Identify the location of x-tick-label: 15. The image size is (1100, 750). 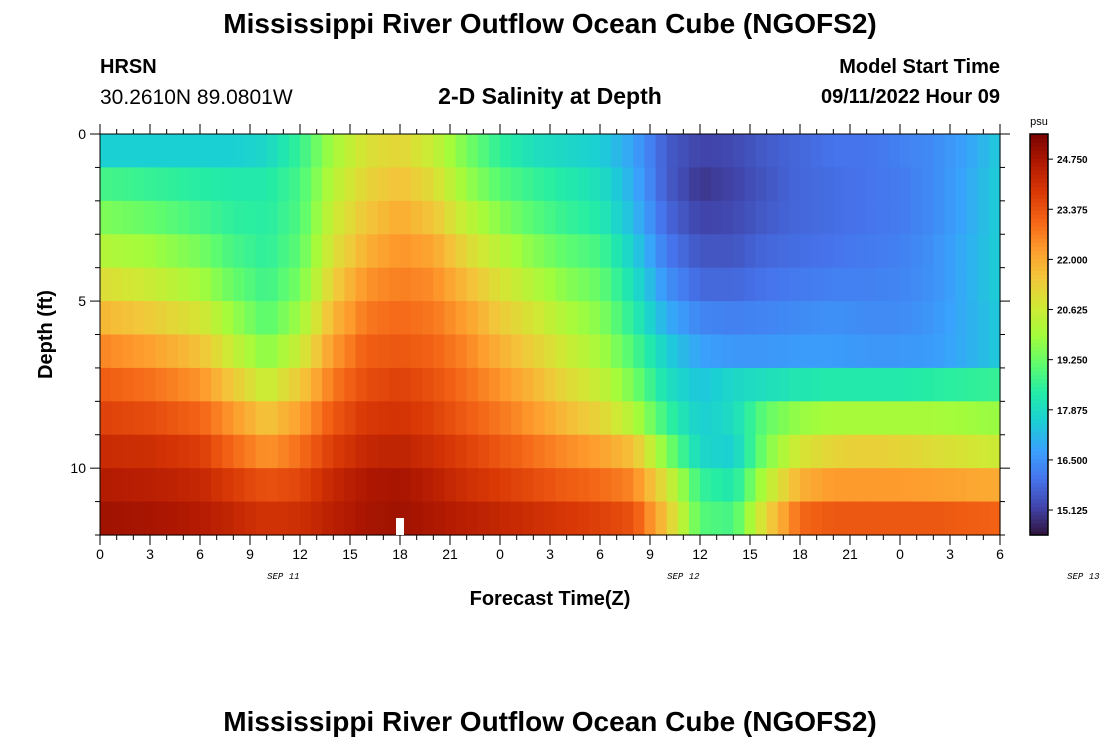
(350, 554).